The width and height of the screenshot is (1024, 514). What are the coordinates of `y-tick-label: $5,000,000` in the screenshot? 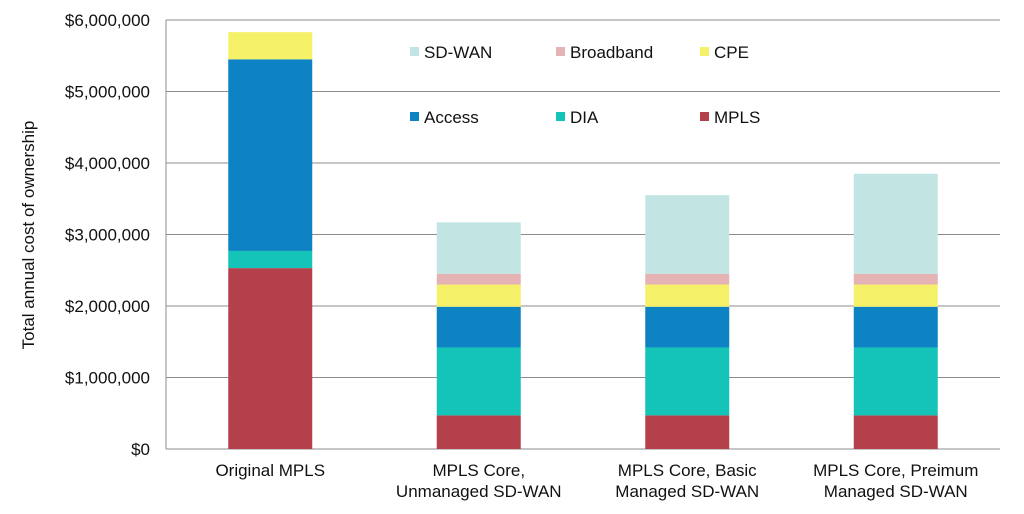 It's located at (107, 92).